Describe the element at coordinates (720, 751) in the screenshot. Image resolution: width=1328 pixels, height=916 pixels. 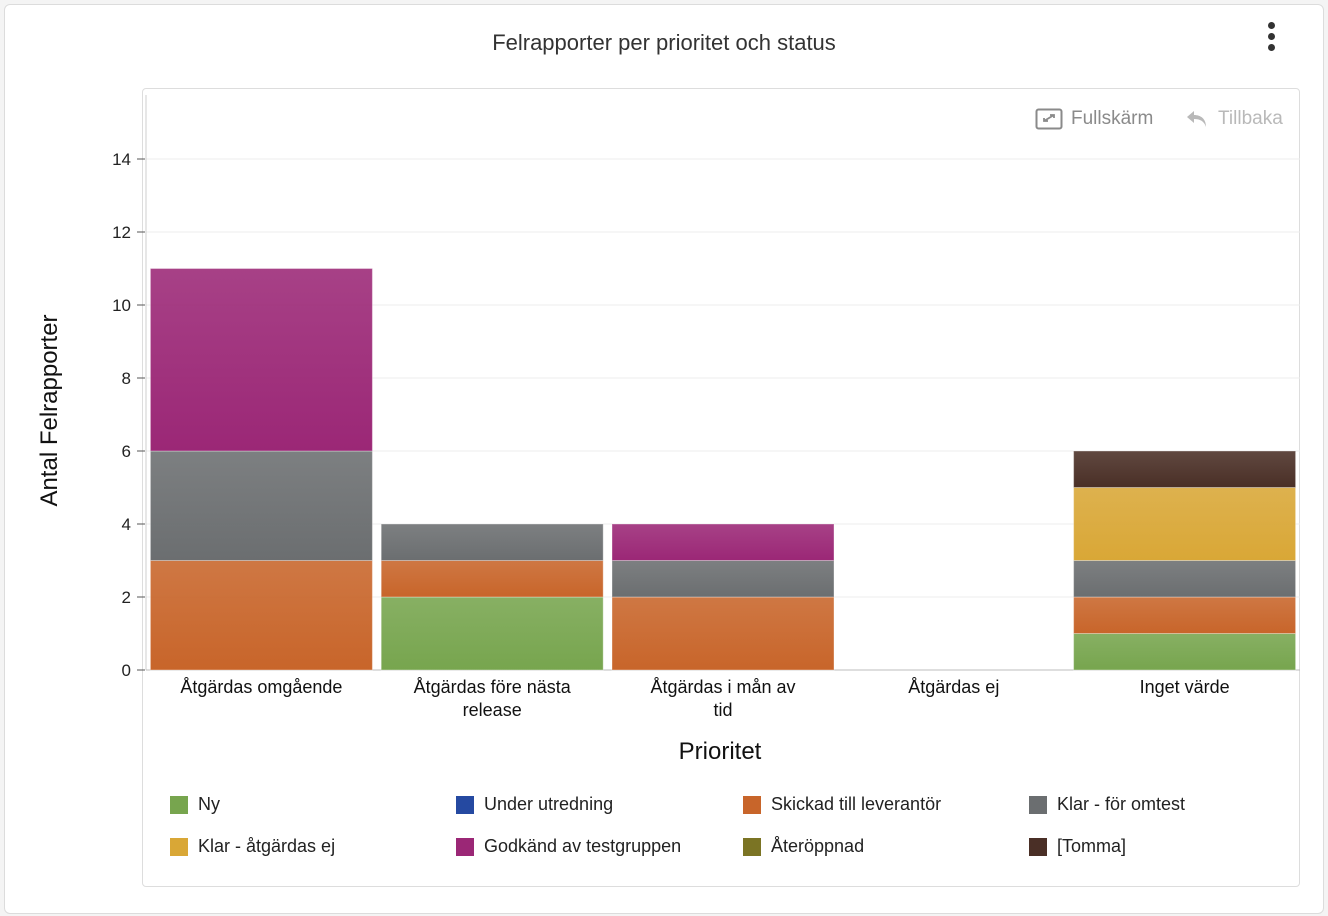
I see `x-axis-title: Prioritet` at that location.